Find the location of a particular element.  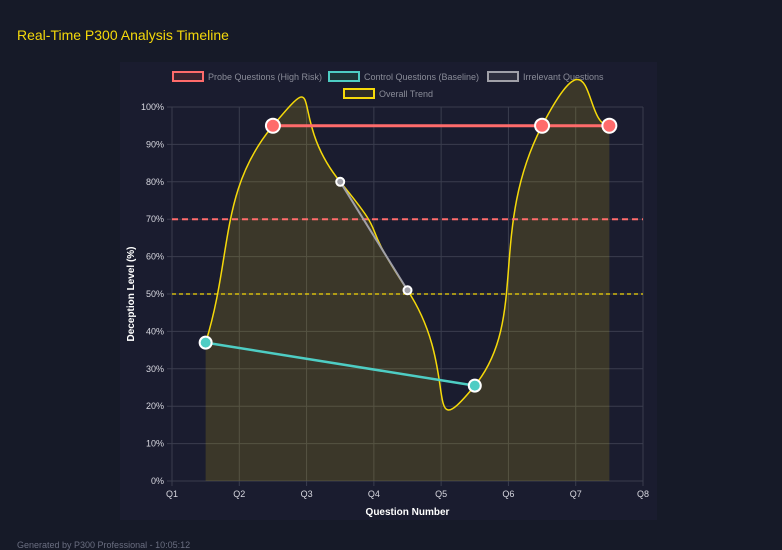

legend-item-probe: Probe Questions (High Risk) is located at coordinates (247, 76).